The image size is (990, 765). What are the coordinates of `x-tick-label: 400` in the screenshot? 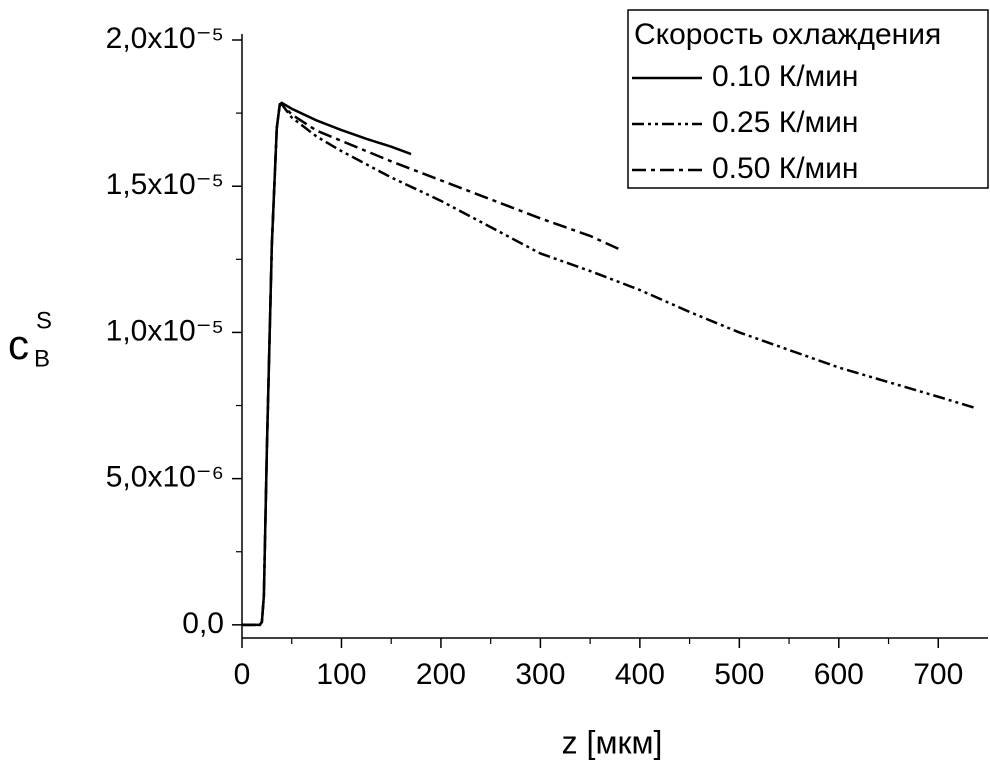 It's located at (640, 674).